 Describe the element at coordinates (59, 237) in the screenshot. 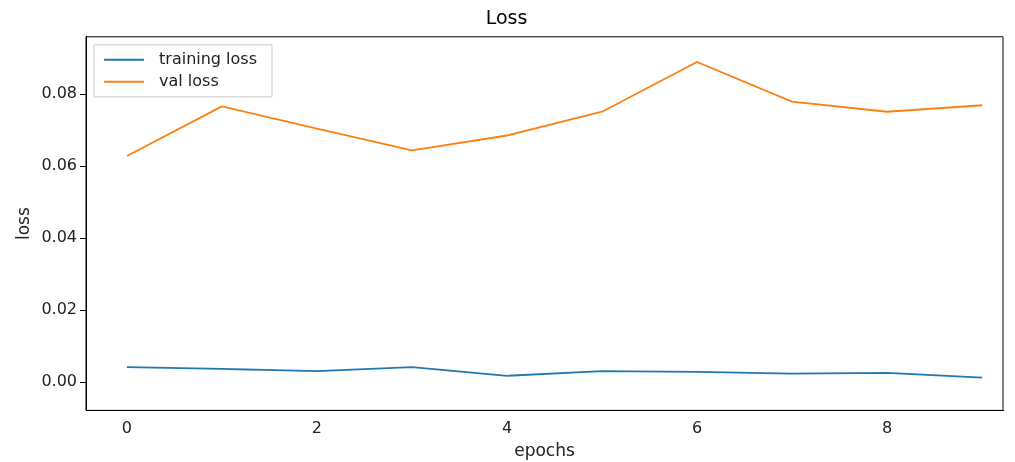

I see `y-tick-label: 0.04` at that location.